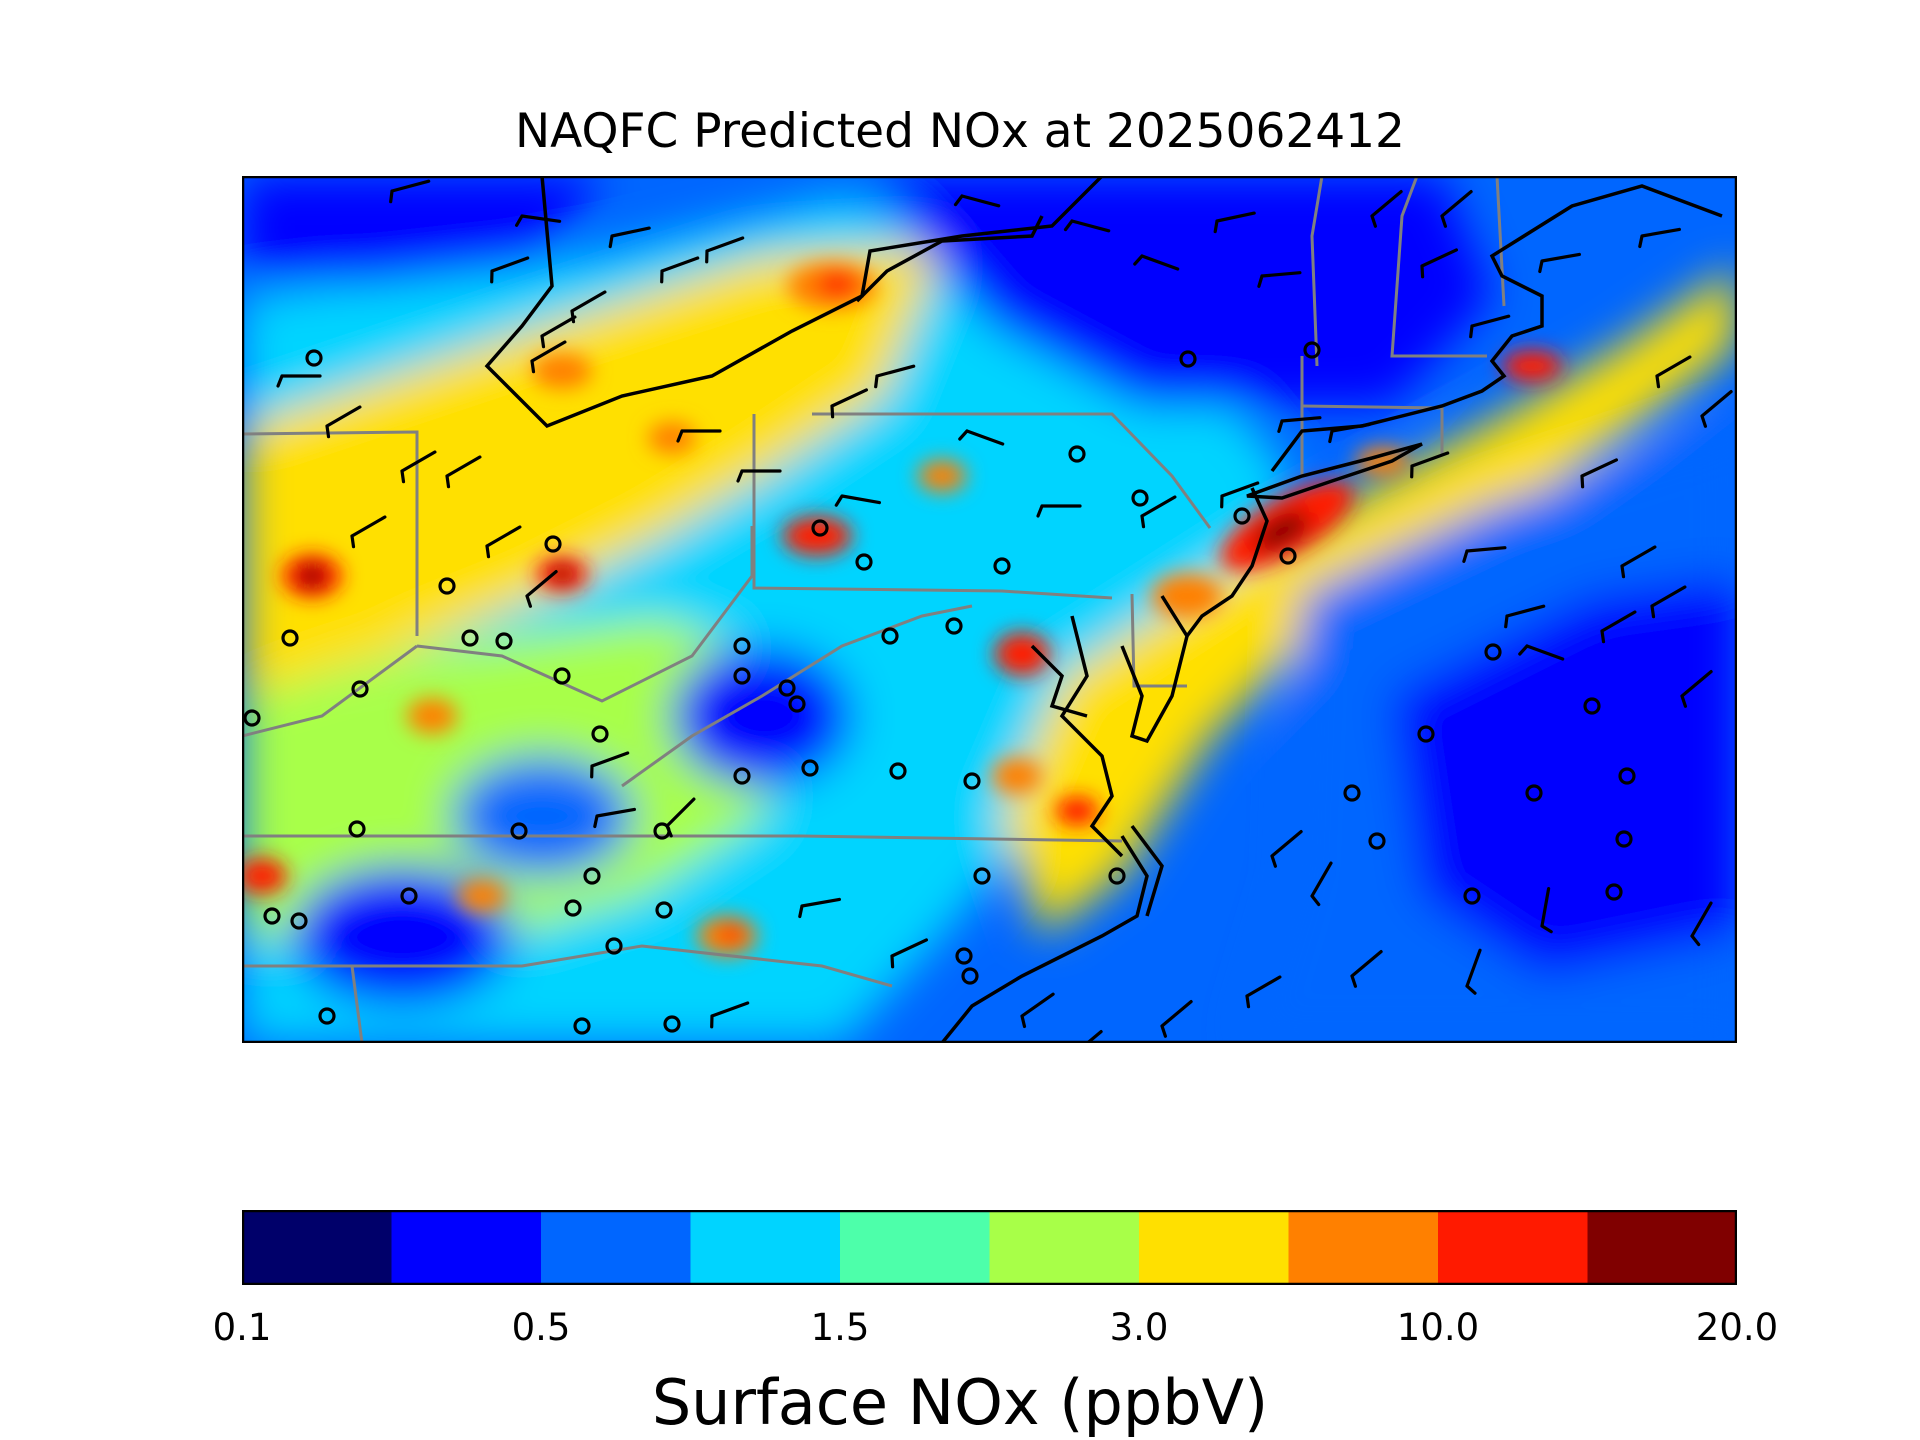 The image size is (1920, 1440). What do you see at coordinates (330, 533) in the screenshot?
I see `state-boundary-oh-pa` at bounding box center [330, 533].